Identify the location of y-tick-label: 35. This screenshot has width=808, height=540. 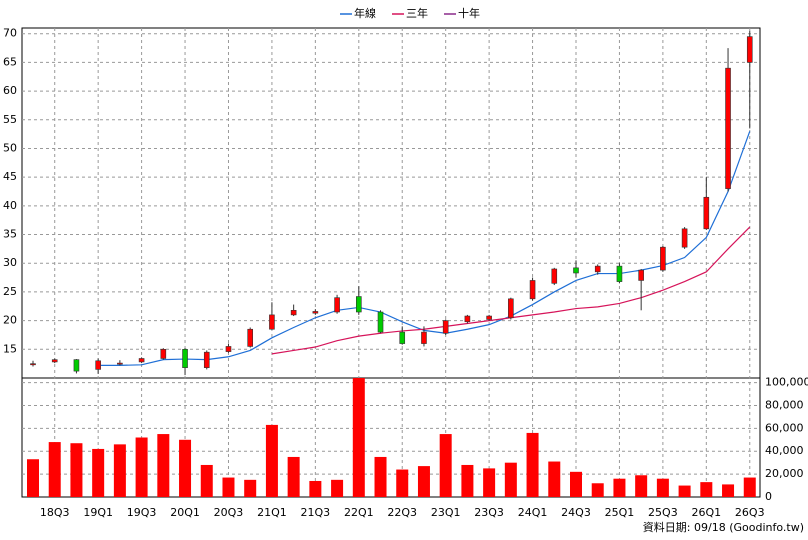
(10, 234).